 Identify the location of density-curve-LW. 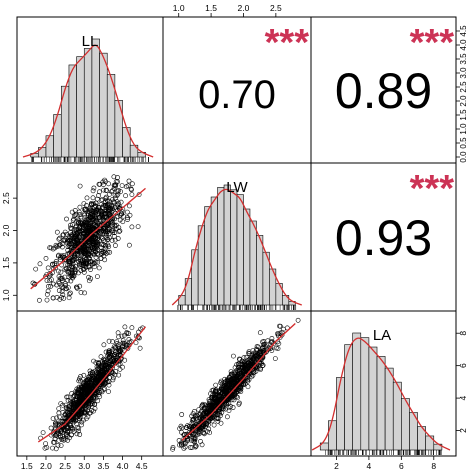
(236, 247).